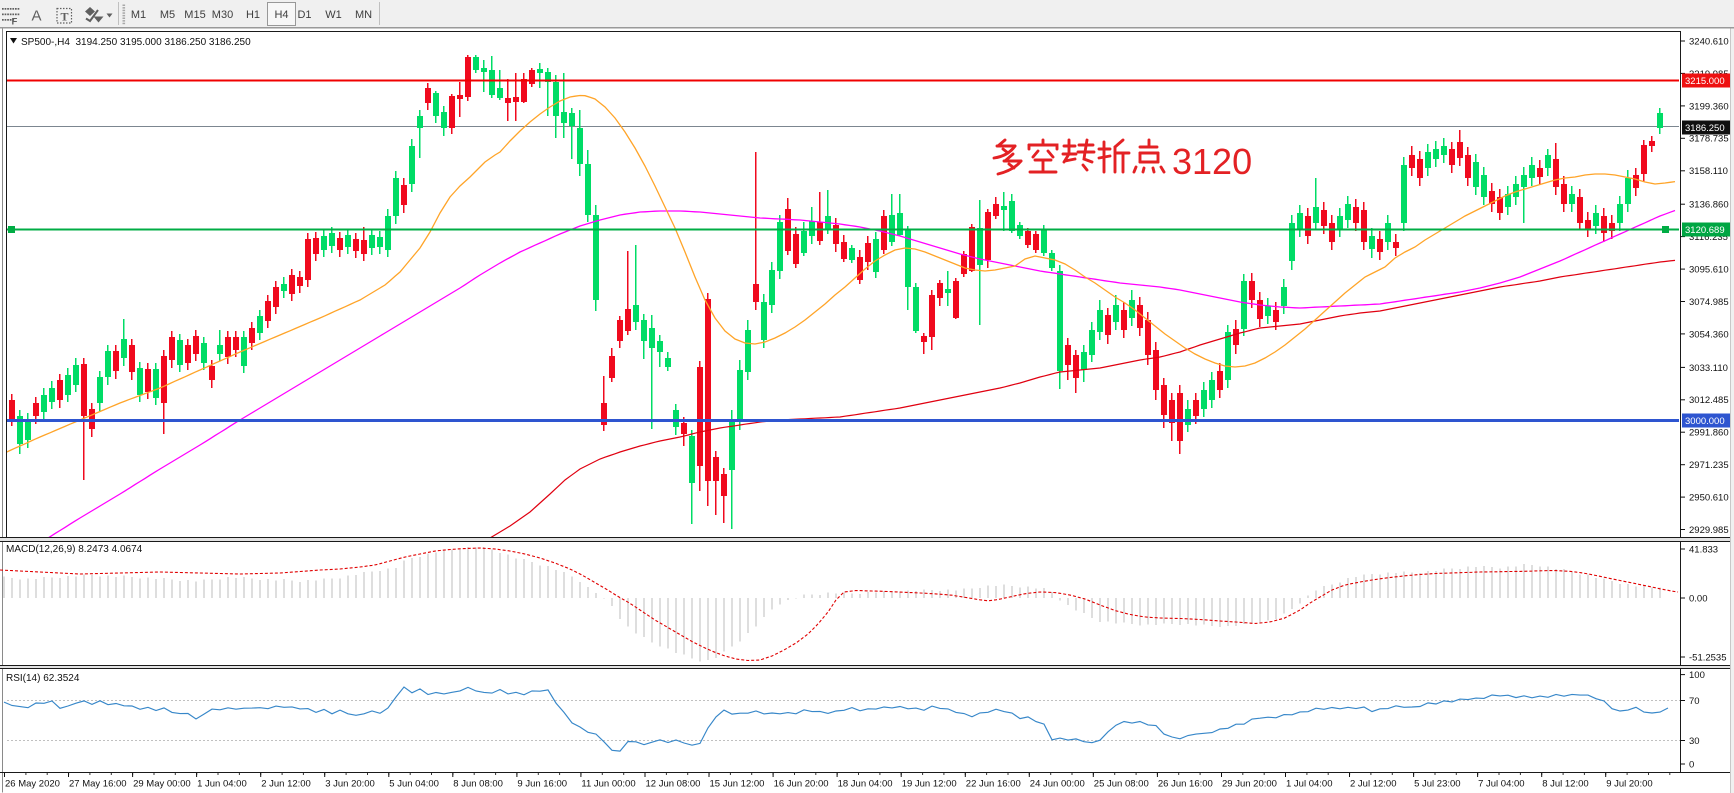  I want to click on svg-text: 12 Jun 08:00, so click(673, 784).